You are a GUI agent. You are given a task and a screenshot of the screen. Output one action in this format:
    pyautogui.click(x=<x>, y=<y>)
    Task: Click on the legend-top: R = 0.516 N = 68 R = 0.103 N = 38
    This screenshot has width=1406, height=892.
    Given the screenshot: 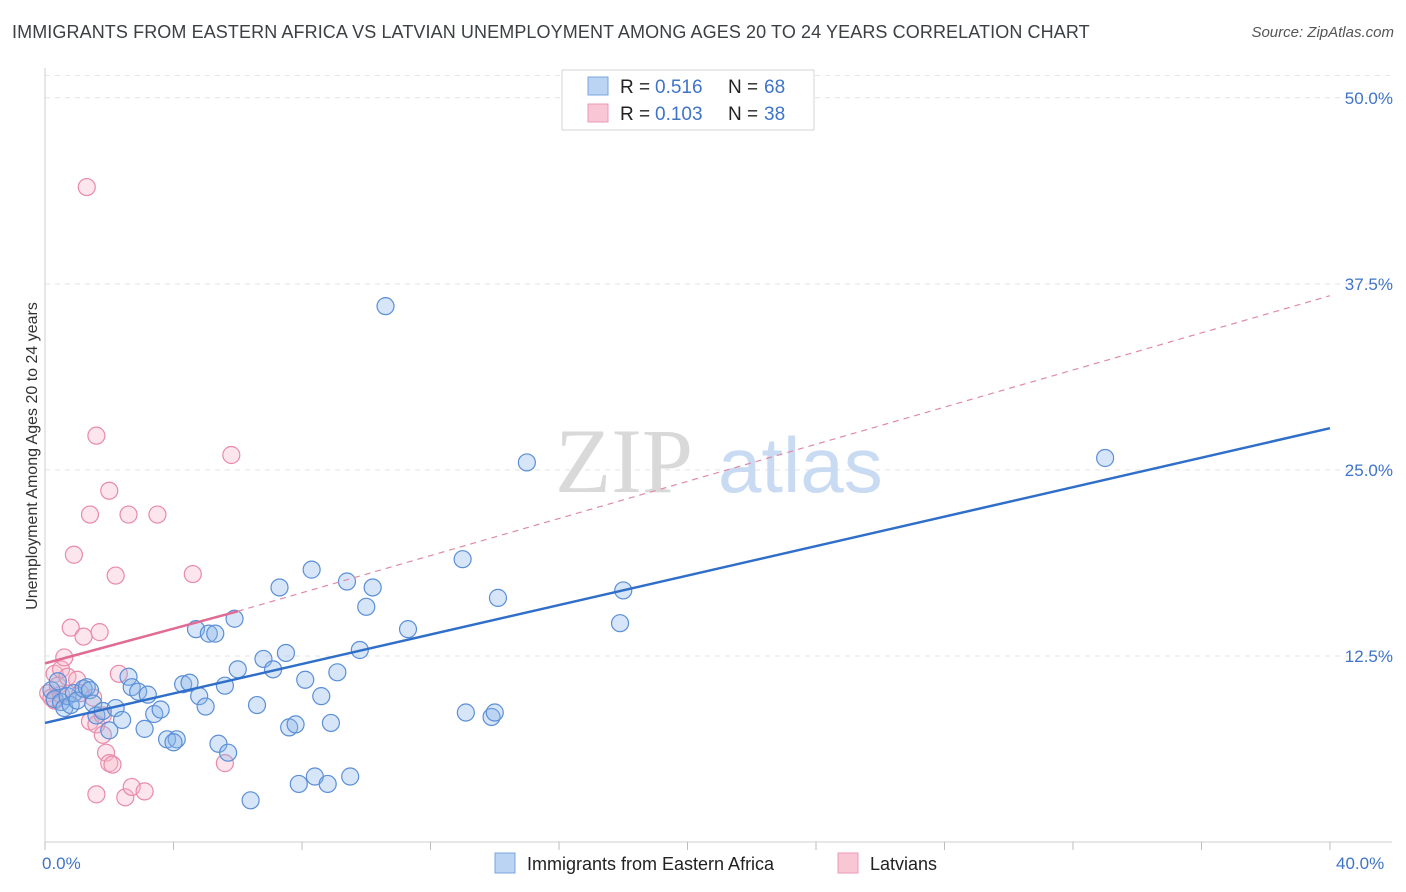 What is the action you would take?
    pyautogui.click(x=688, y=100)
    